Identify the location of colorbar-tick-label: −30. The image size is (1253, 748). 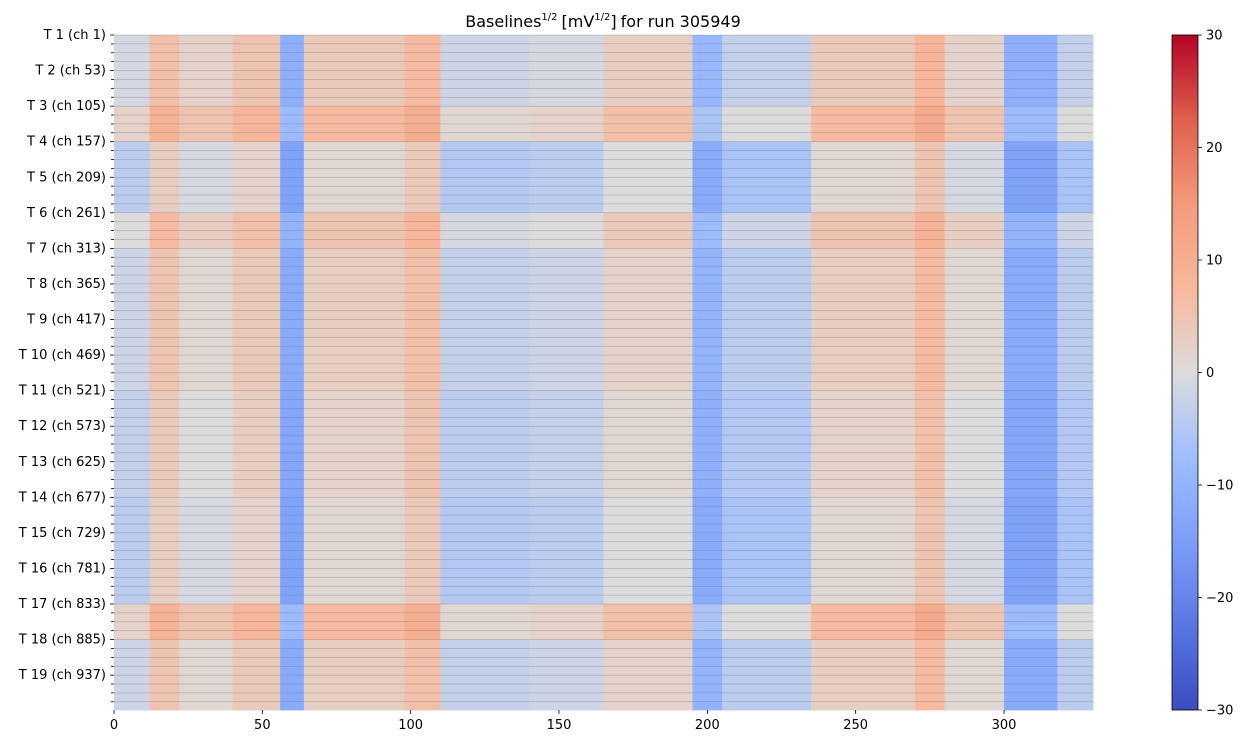
(1219, 711).